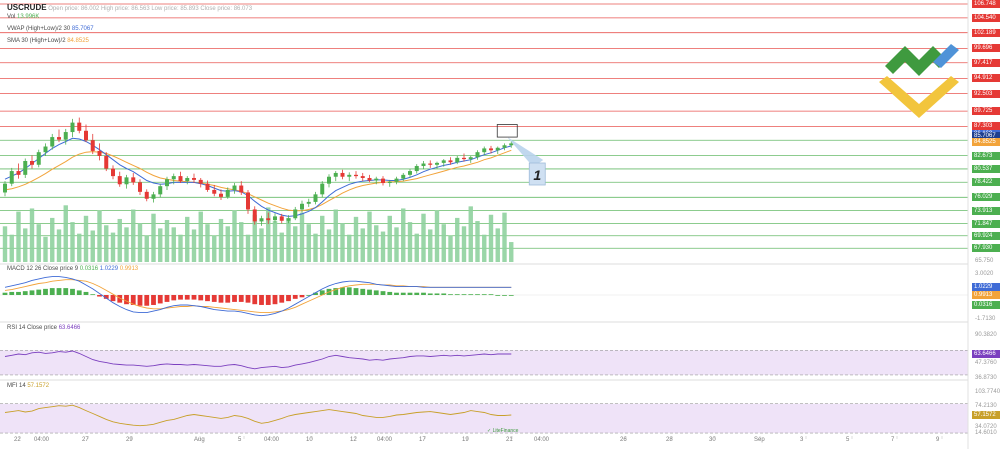  I want to click on logo-yellow-chevron, so click(919, 97).